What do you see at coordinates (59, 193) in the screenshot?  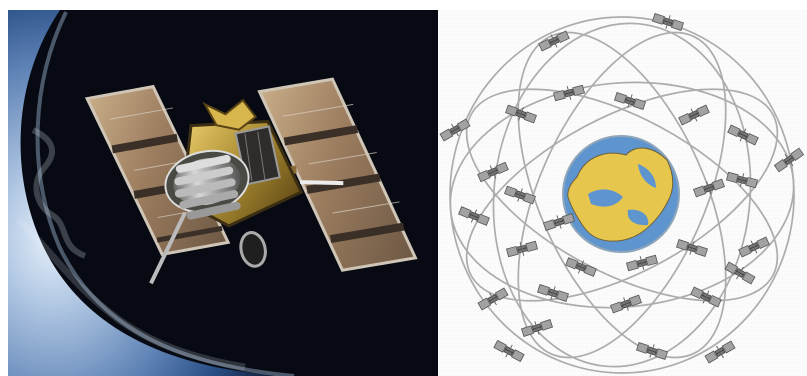 I see `cloud-band` at bounding box center [59, 193].